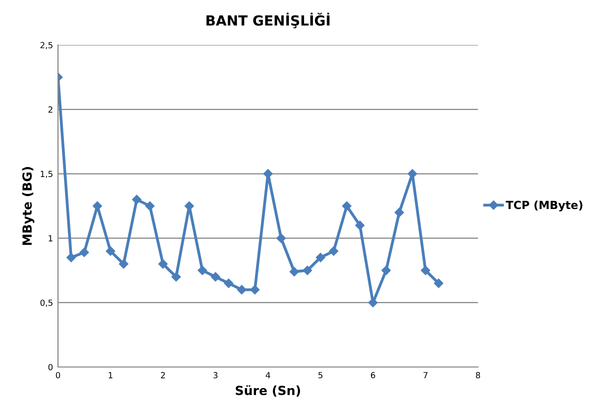  What do you see at coordinates (110, 375) in the screenshot?
I see `x-tick-label: 1` at bounding box center [110, 375].